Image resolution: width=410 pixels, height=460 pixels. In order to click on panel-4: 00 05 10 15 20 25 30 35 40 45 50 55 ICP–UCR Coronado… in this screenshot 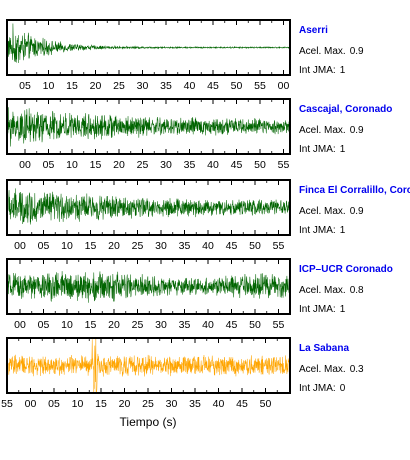, I will do `click(199, 294)`.